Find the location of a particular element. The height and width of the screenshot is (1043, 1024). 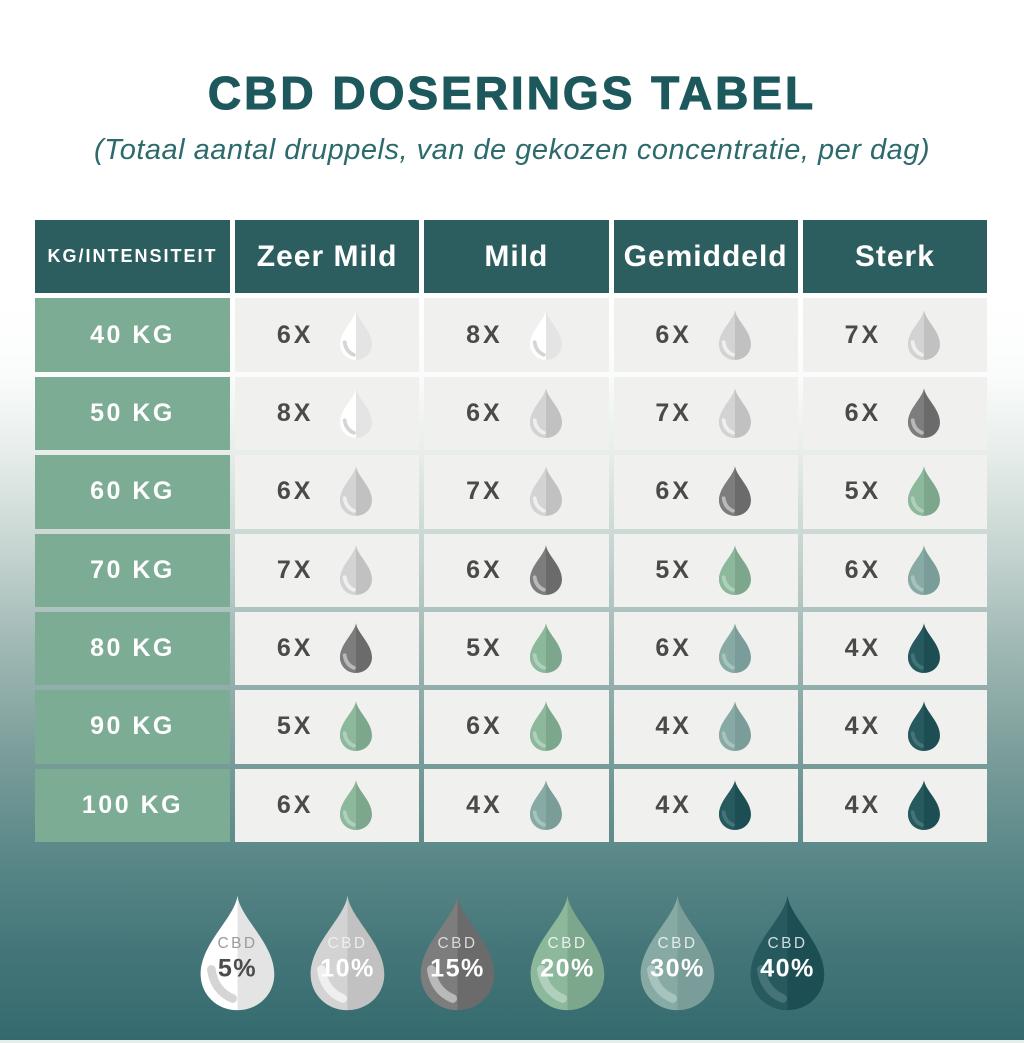

dose-cell-50-kg-sterk: 6X is located at coordinates (894, 413).